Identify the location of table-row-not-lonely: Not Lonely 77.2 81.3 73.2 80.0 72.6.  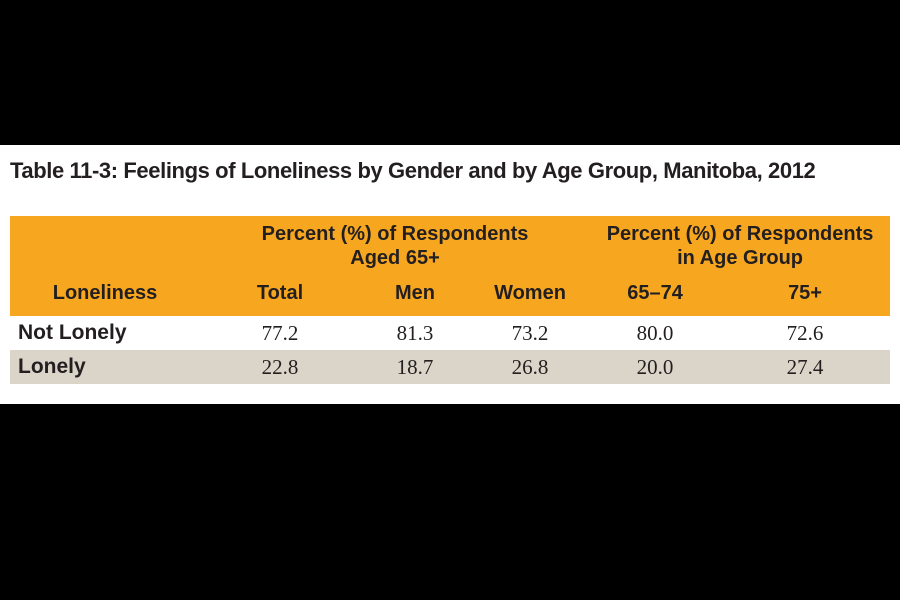
(450, 333).